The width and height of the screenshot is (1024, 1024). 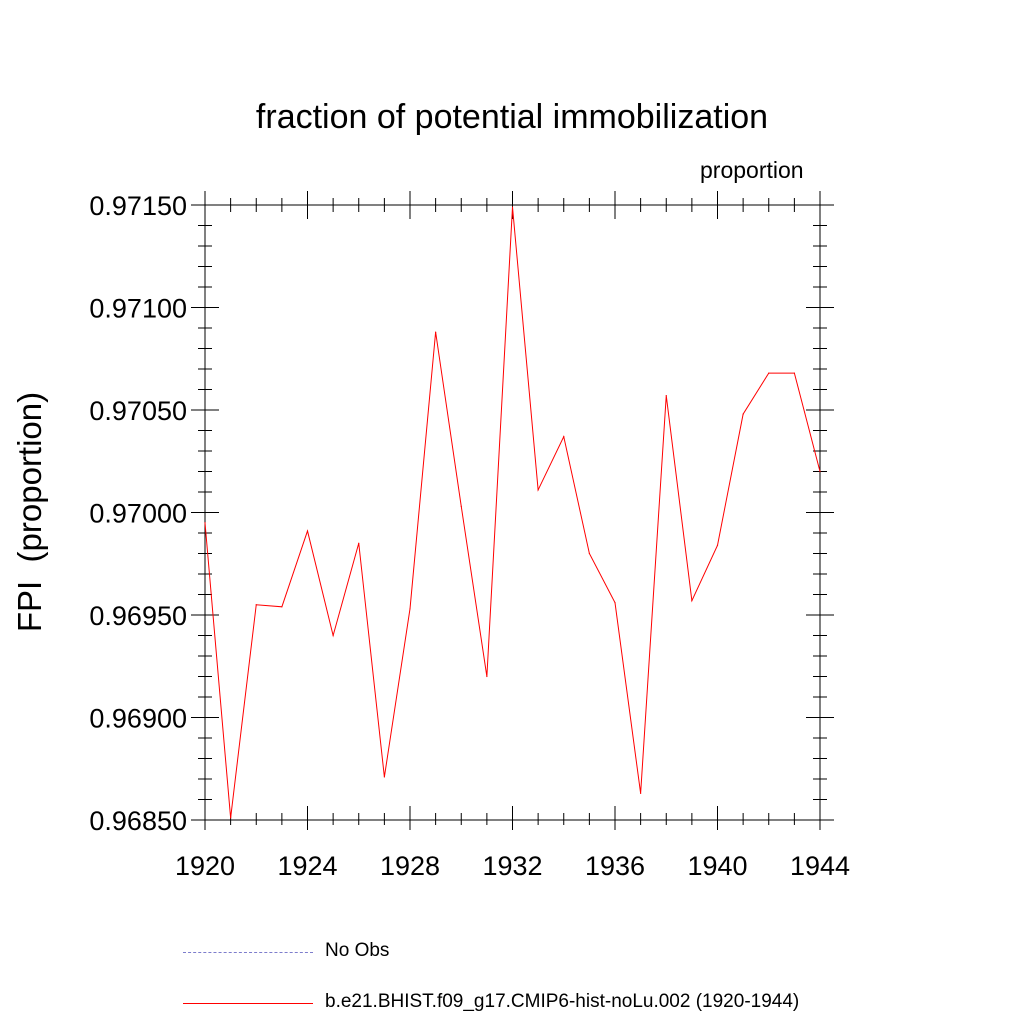 What do you see at coordinates (138, 821) in the screenshot?
I see `y-tick-label: 0.96850` at bounding box center [138, 821].